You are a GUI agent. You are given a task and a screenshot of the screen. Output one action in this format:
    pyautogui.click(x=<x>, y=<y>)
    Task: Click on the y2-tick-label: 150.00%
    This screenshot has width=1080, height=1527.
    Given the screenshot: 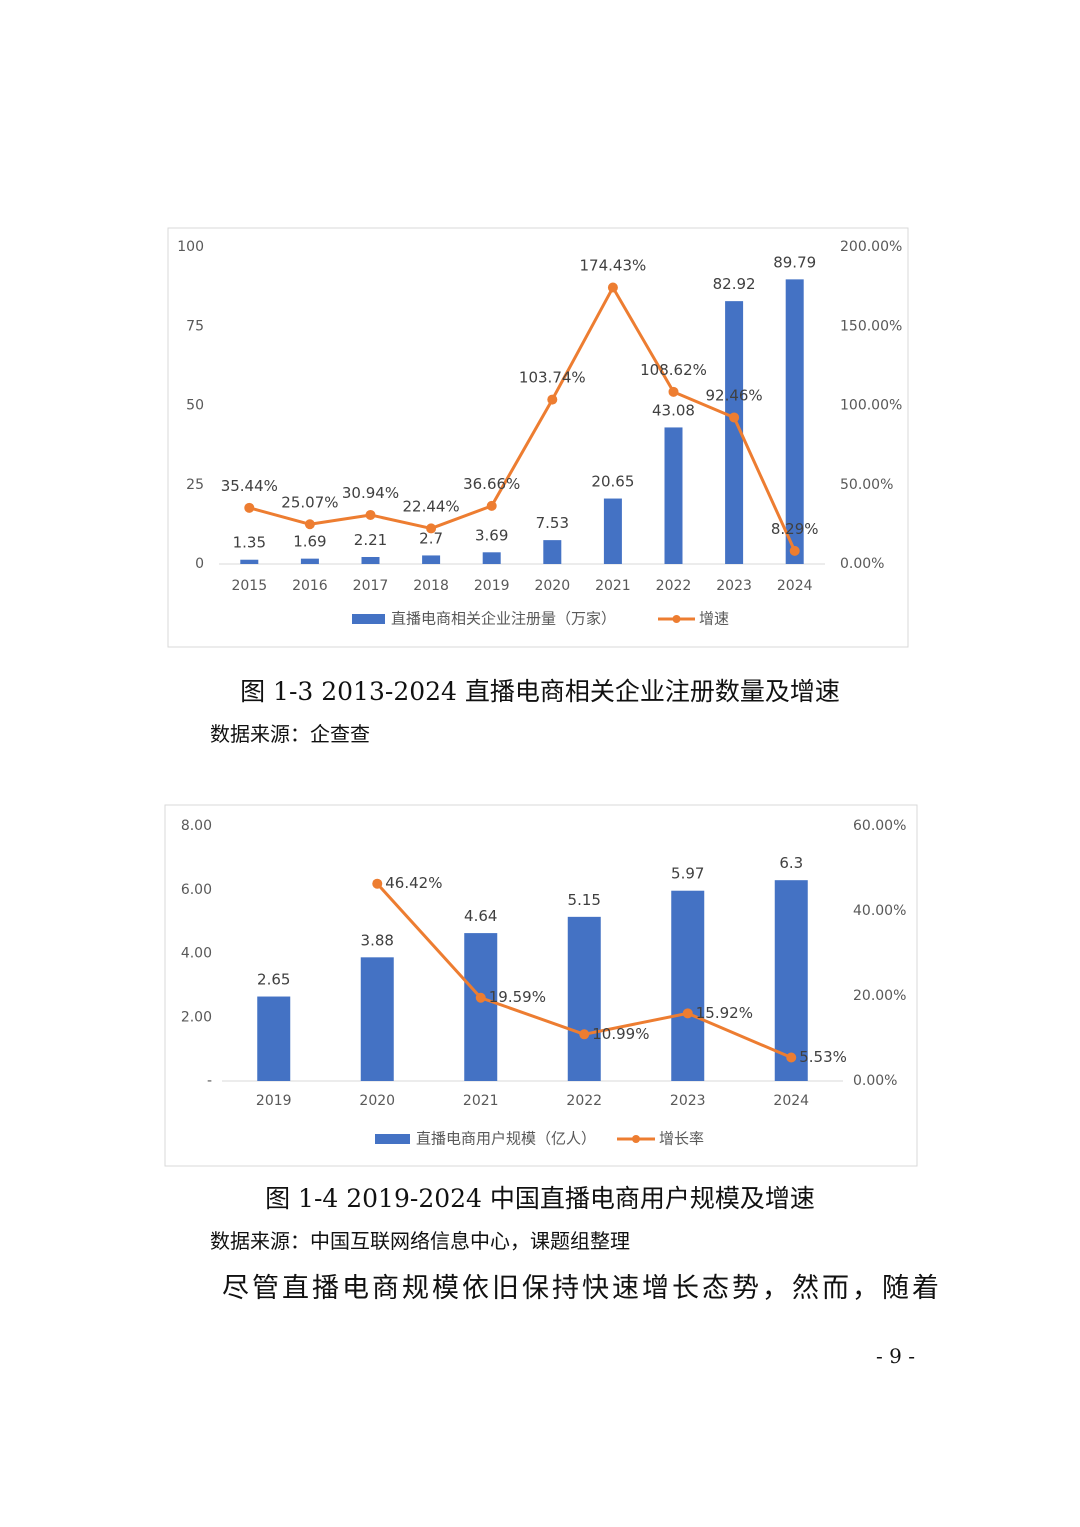 What is the action you would take?
    pyautogui.click(x=871, y=326)
    